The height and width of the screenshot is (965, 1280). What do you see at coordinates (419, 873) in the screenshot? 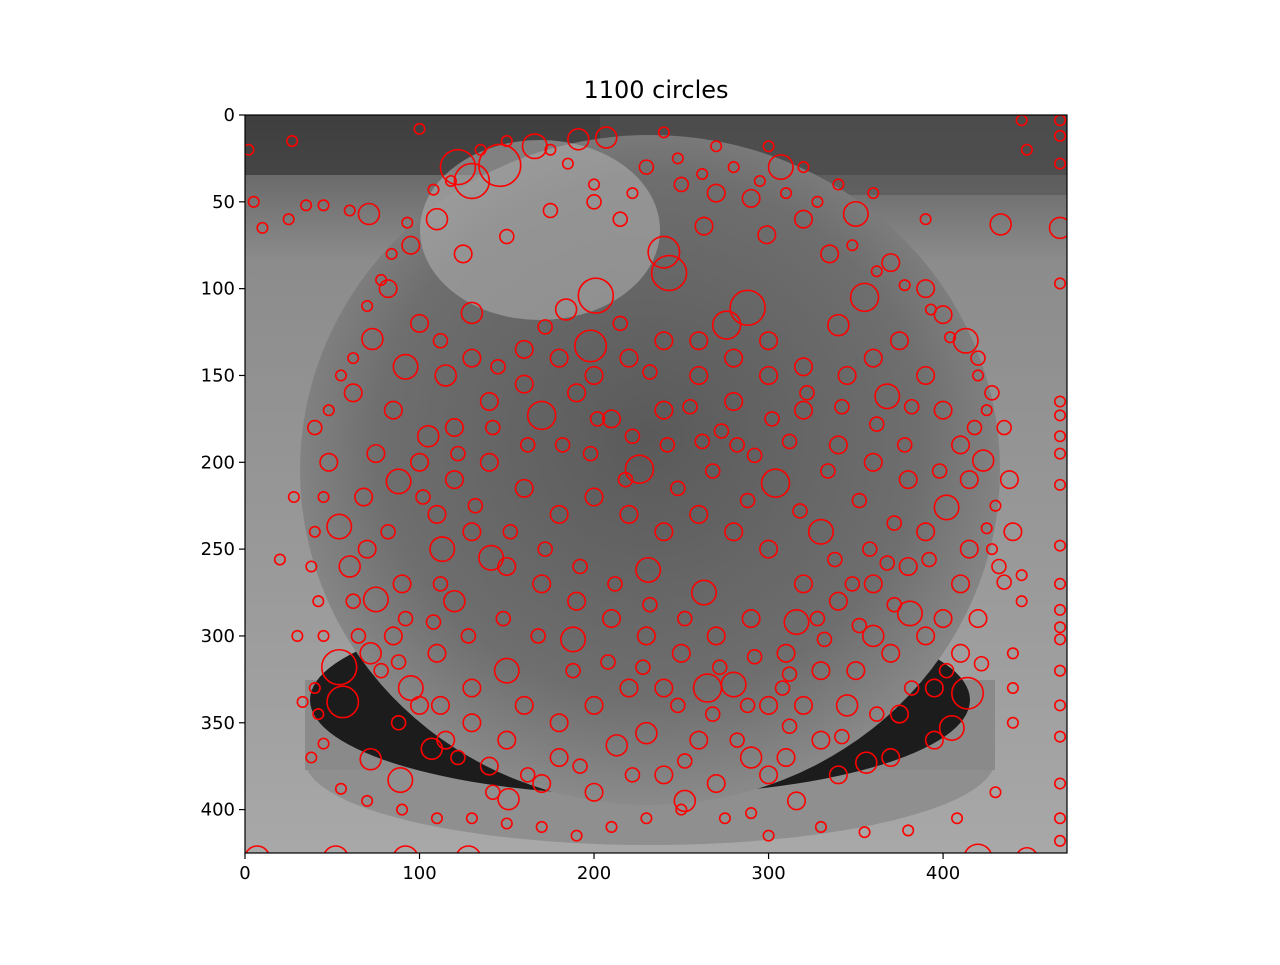
I see `x-tick-label: 100` at bounding box center [419, 873].